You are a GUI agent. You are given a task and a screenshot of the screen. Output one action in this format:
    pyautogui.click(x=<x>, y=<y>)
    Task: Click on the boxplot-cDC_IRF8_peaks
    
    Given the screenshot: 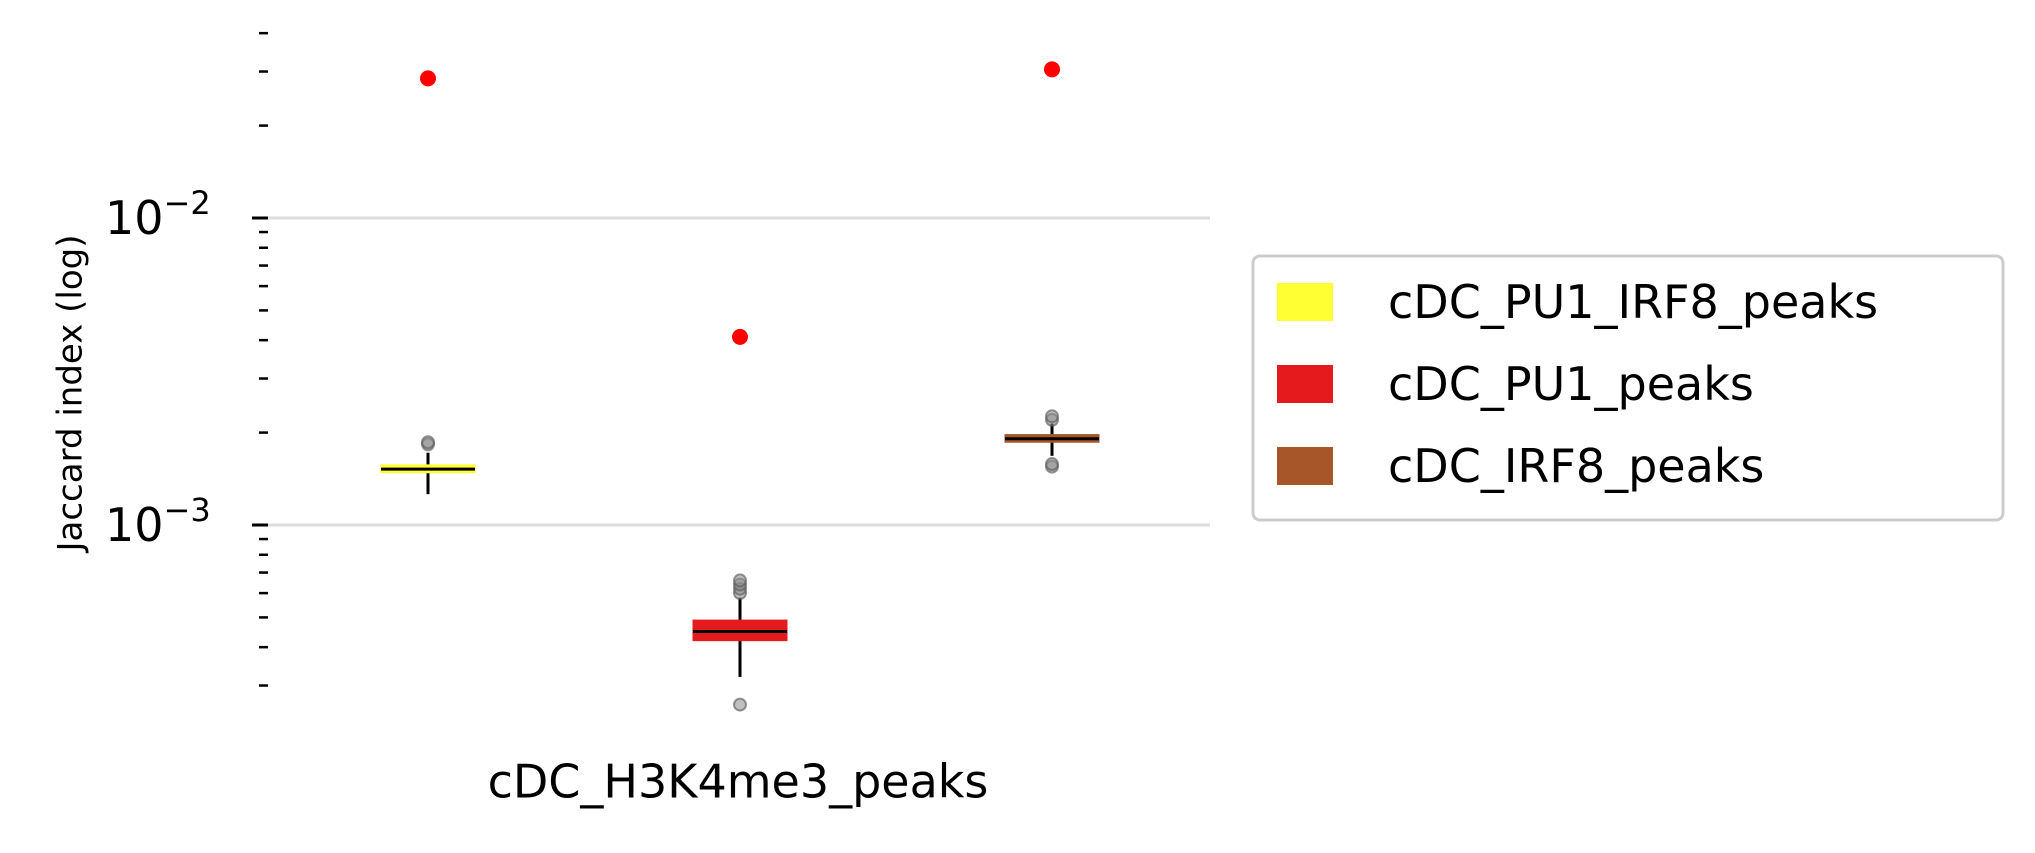 What is the action you would take?
    pyautogui.click(x=1052, y=441)
    